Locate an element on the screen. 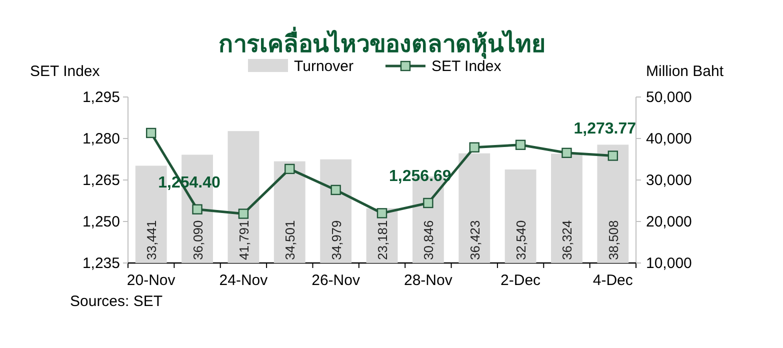 The image size is (783, 348). data-label: 34,501 is located at coordinates (290, 240).